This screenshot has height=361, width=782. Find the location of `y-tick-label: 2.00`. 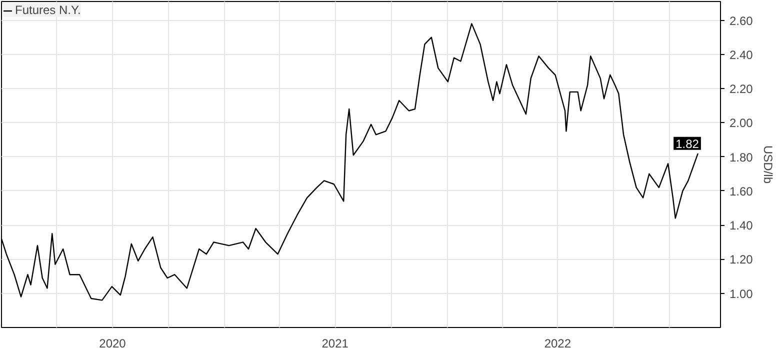

y-tick-label: 2.00 is located at coordinates (742, 123).